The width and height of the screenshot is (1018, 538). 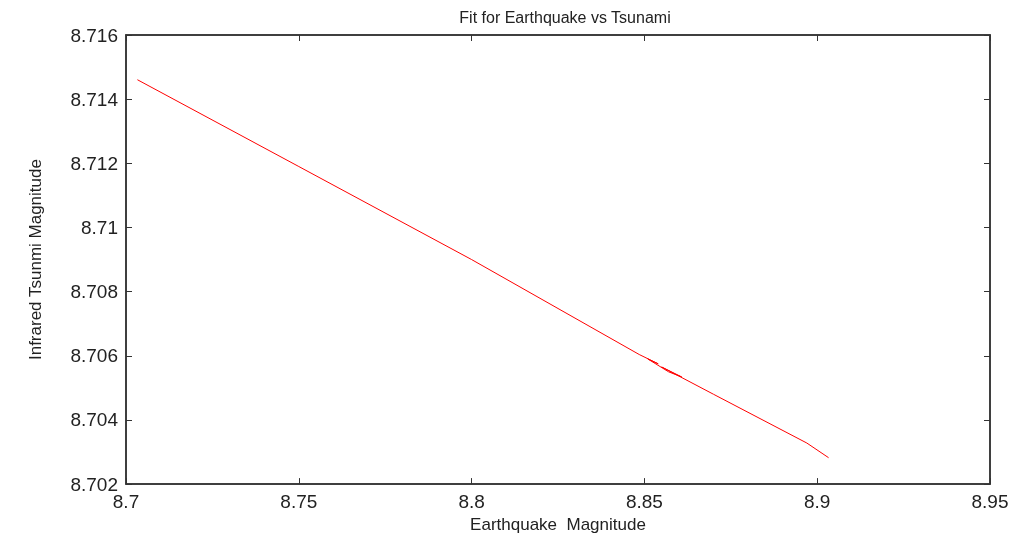 What do you see at coordinates (990, 502) in the screenshot?
I see `x-tick-label: 8.95` at bounding box center [990, 502].